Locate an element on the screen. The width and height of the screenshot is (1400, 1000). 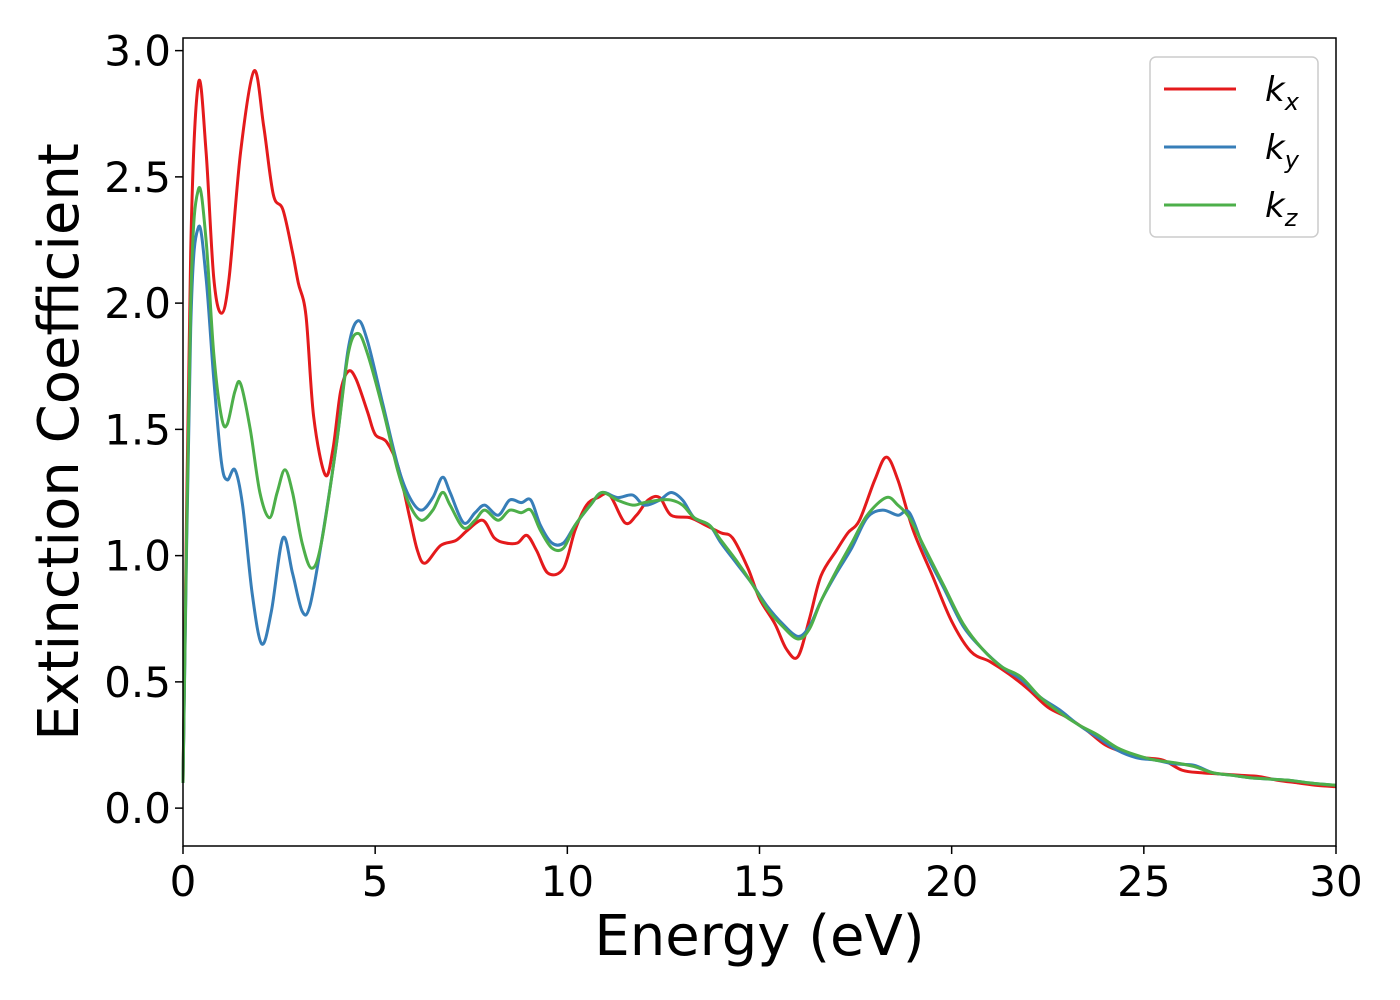
y-tick-label: 0.0 is located at coordinates (137, 808).